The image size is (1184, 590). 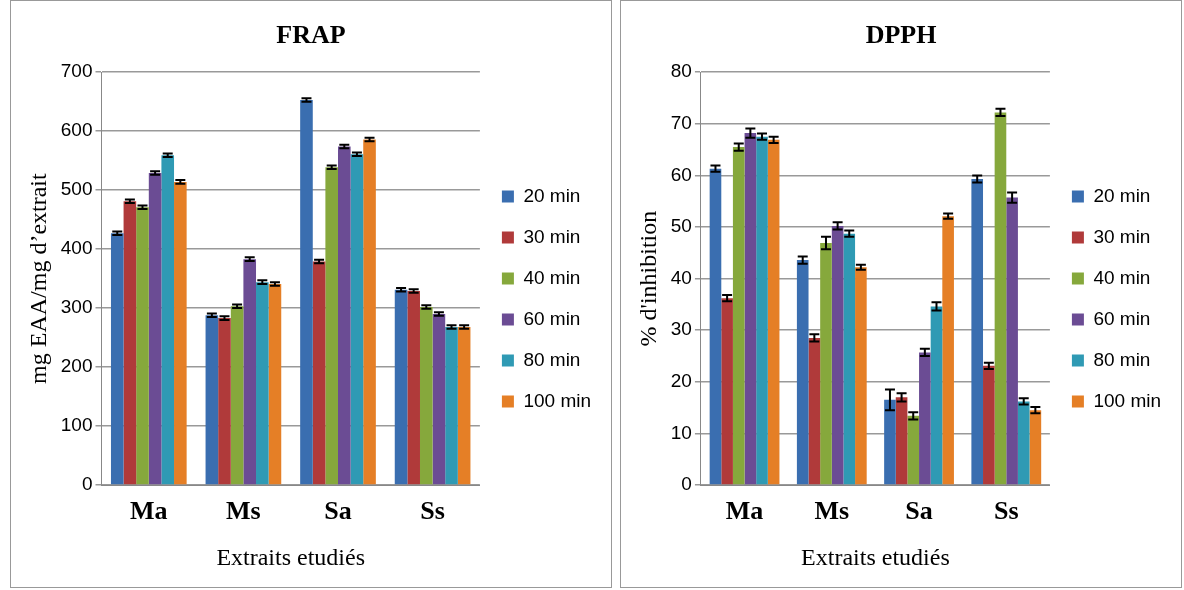 I want to click on y-tick-label: 20, so click(x=681, y=381).